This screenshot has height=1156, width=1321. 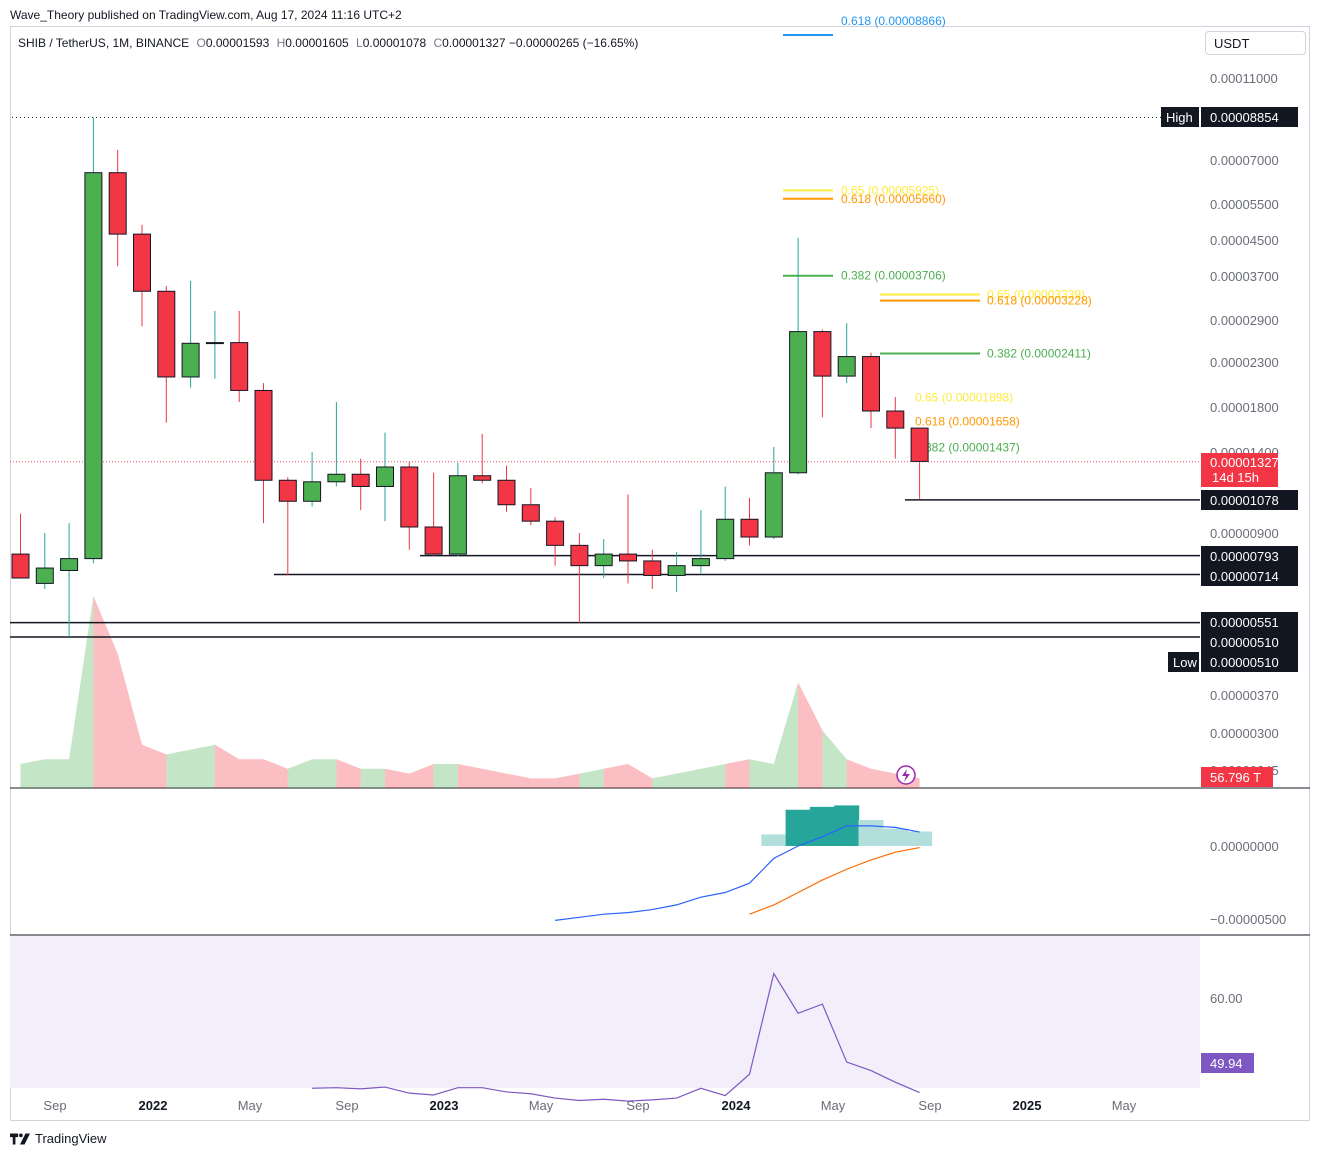 I want to click on price-axis-tick: 0.00000300, so click(x=1244, y=733).